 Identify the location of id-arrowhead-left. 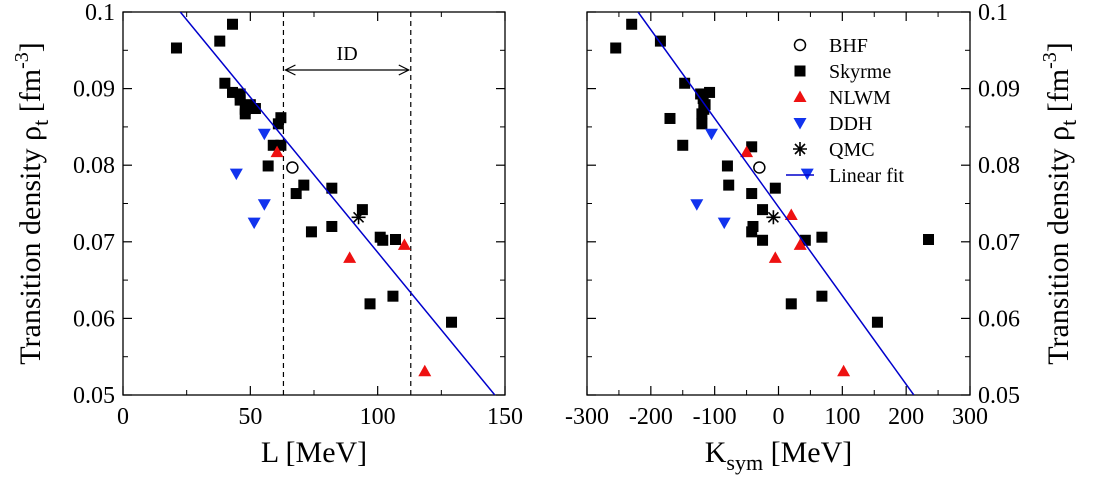
(290, 70).